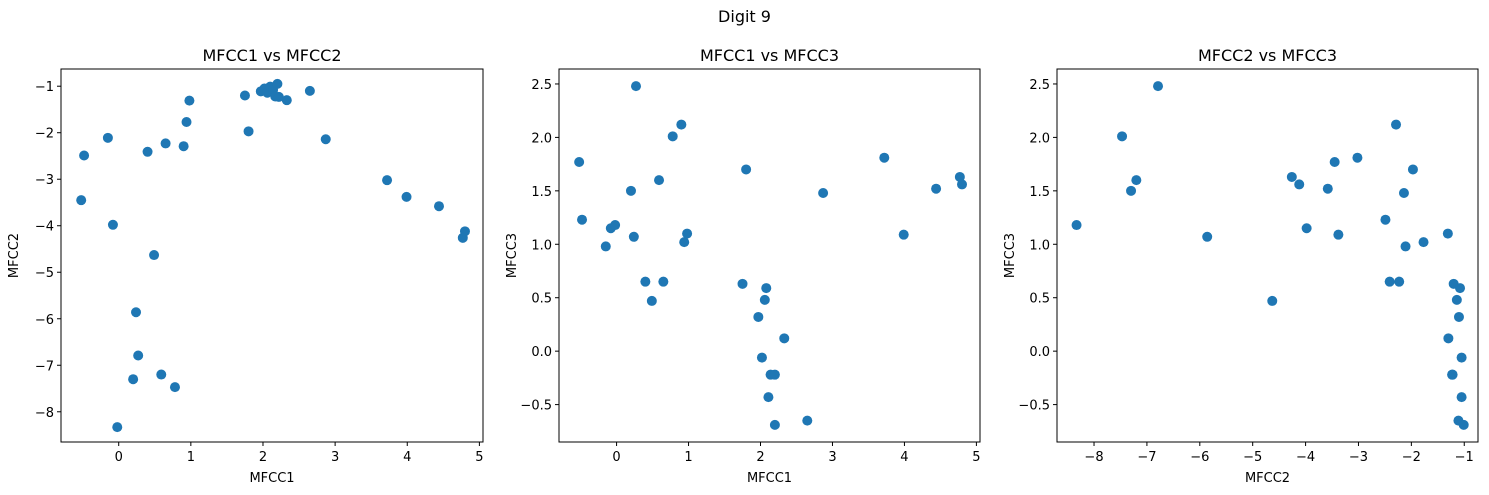 This screenshot has height=495, width=1489. What do you see at coordinates (512, 255) in the screenshot?
I see `y-axis-label: MFCC3` at bounding box center [512, 255].